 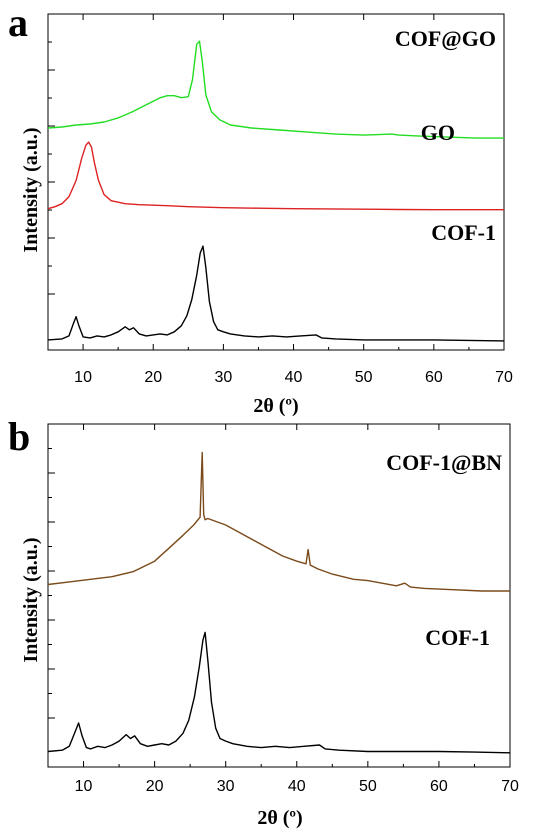 I want to click on panel-a-x-tick-label-60: 60, so click(x=434, y=377).